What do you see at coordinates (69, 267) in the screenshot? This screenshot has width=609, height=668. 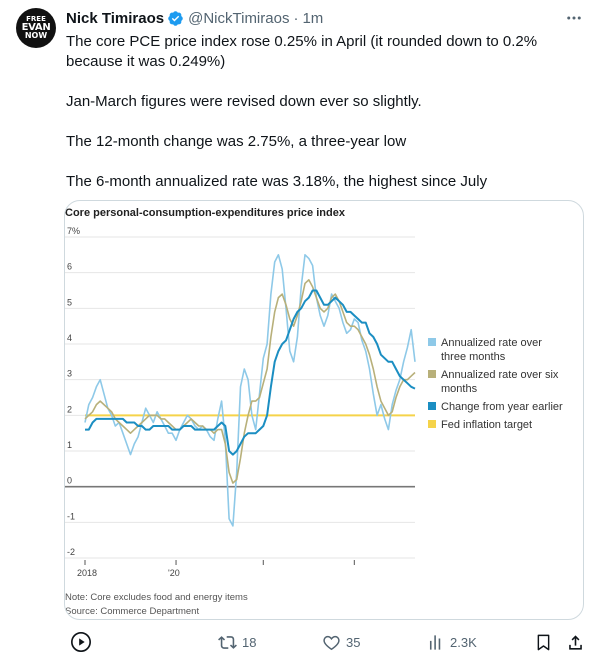 I see `y-tick-label: 6` at bounding box center [69, 267].